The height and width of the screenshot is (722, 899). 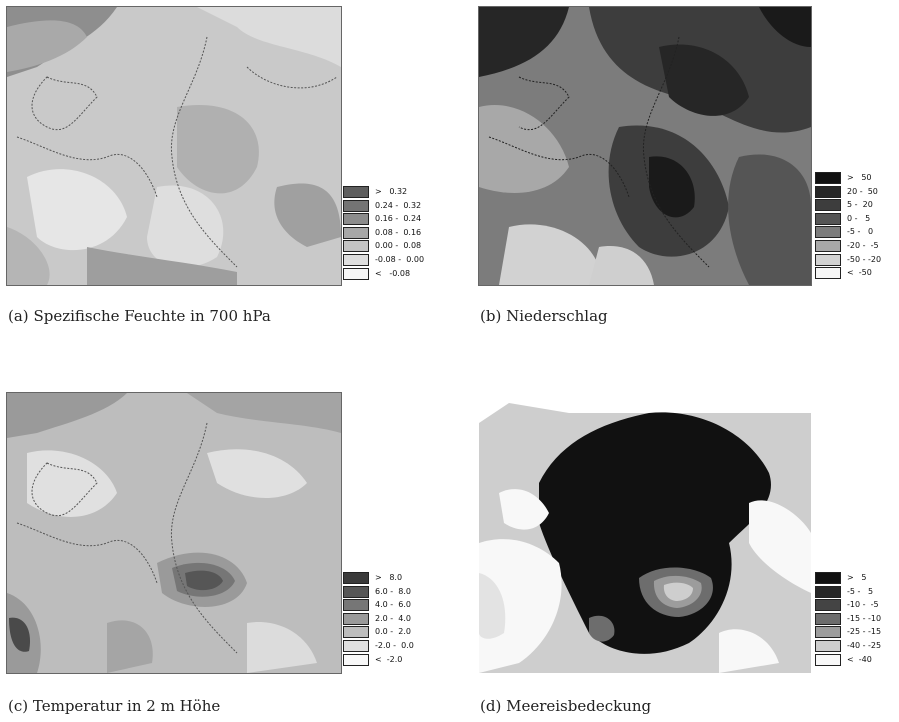 I want to click on legend-label: < -2.0, so click(x=389, y=659).